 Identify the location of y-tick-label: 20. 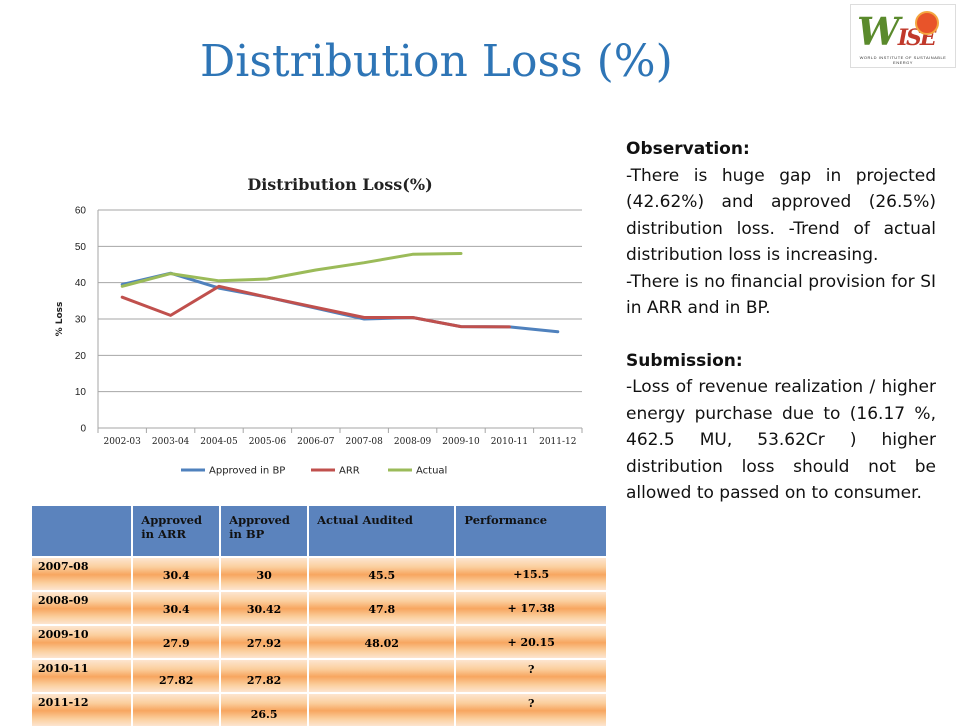
(81, 356).